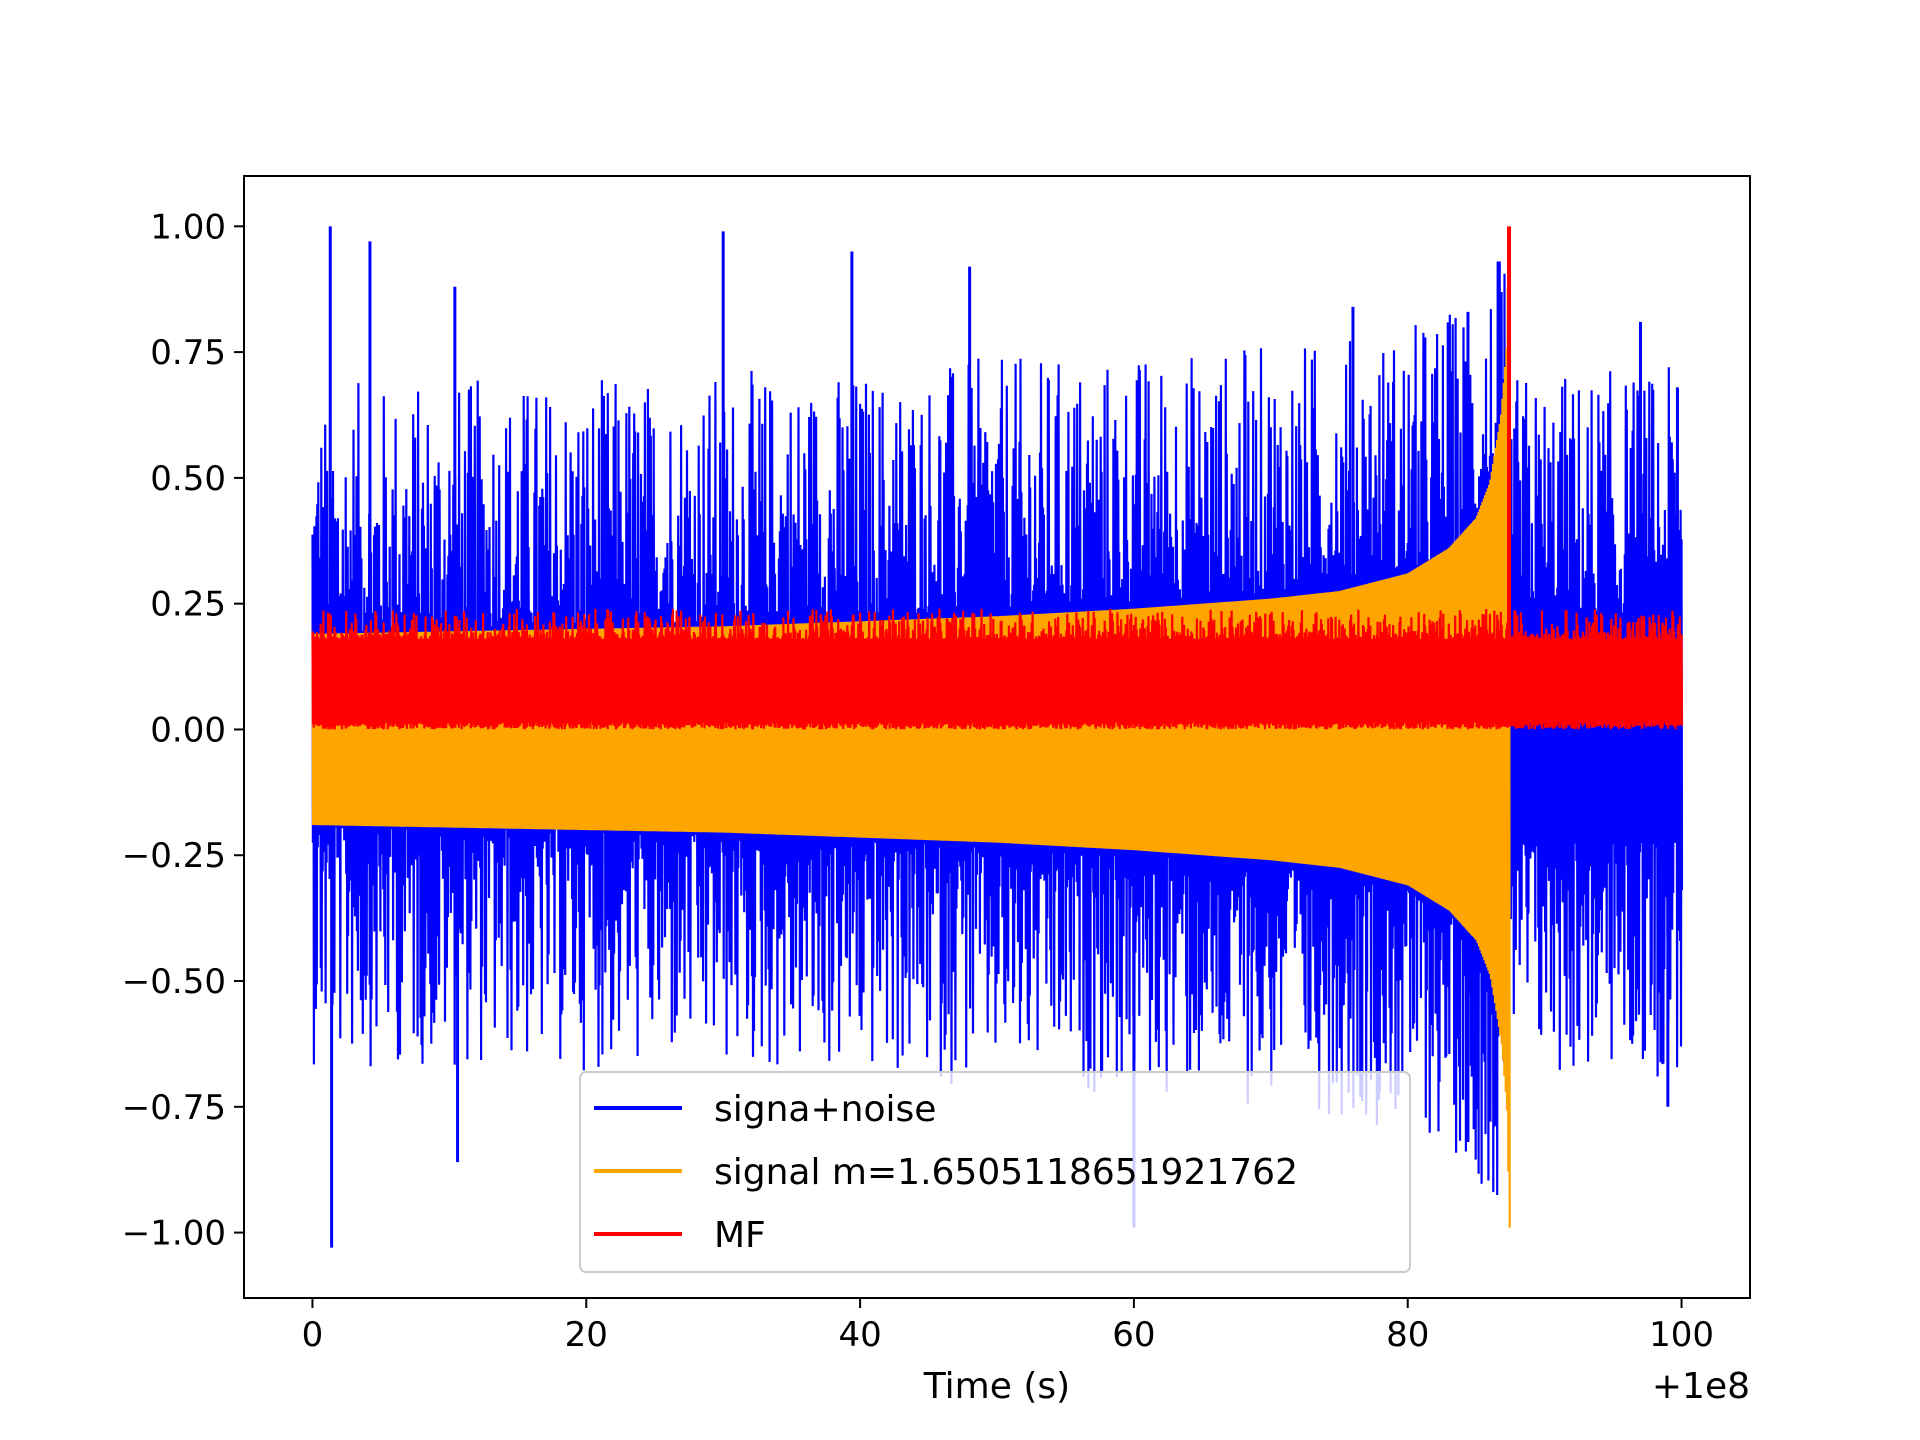 The width and height of the screenshot is (1920, 1440). I want to click on x-tick-label: 60, so click(1133, 1335).